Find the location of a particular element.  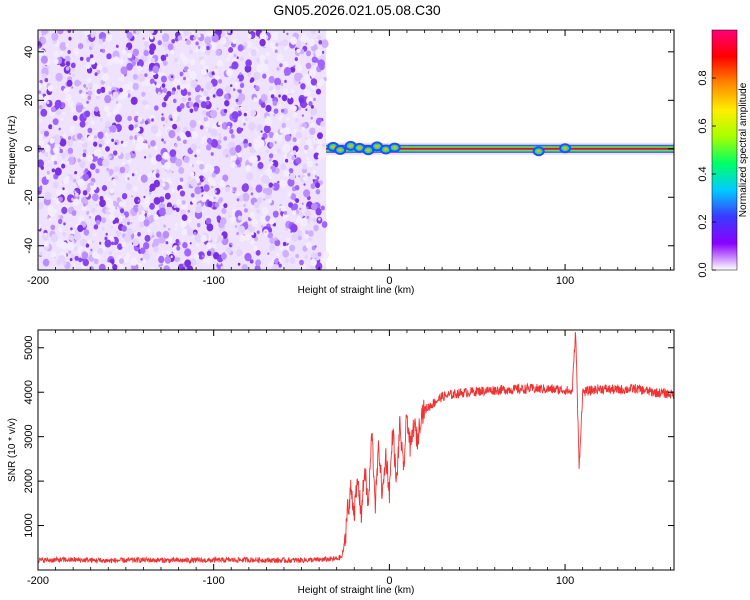

x-tick-label: 0 is located at coordinates (389, 581).